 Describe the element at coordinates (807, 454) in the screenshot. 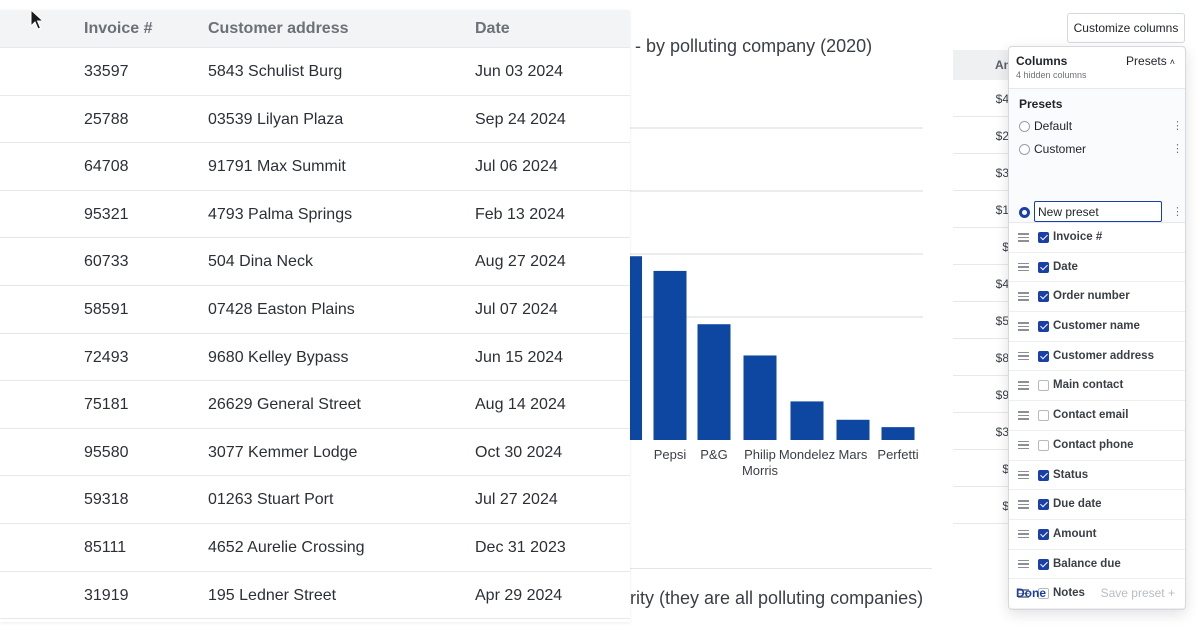

I see `x-tick-label: Mondelez` at that location.